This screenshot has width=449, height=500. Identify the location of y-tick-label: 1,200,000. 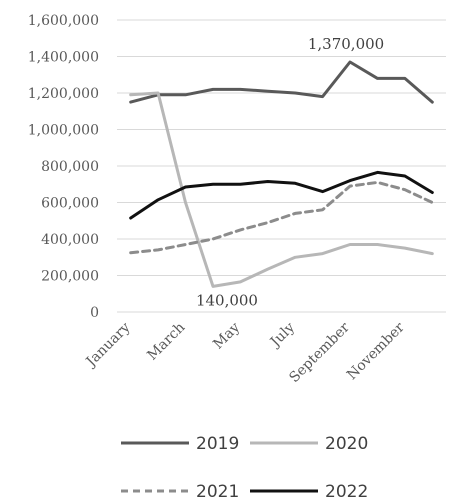
(63, 94).